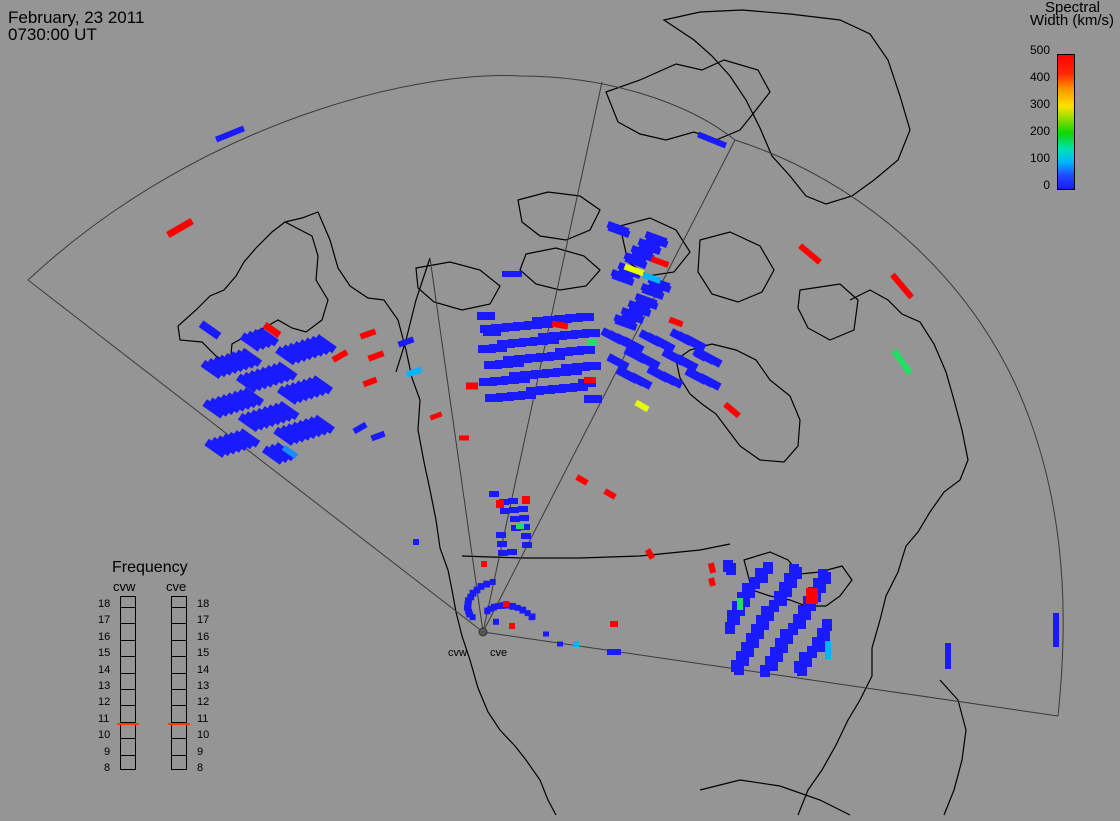 This screenshot has width=1120, height=821. Describe the element at coordinates (563, 408) in the screenshot. I see `political-borders` at that location.